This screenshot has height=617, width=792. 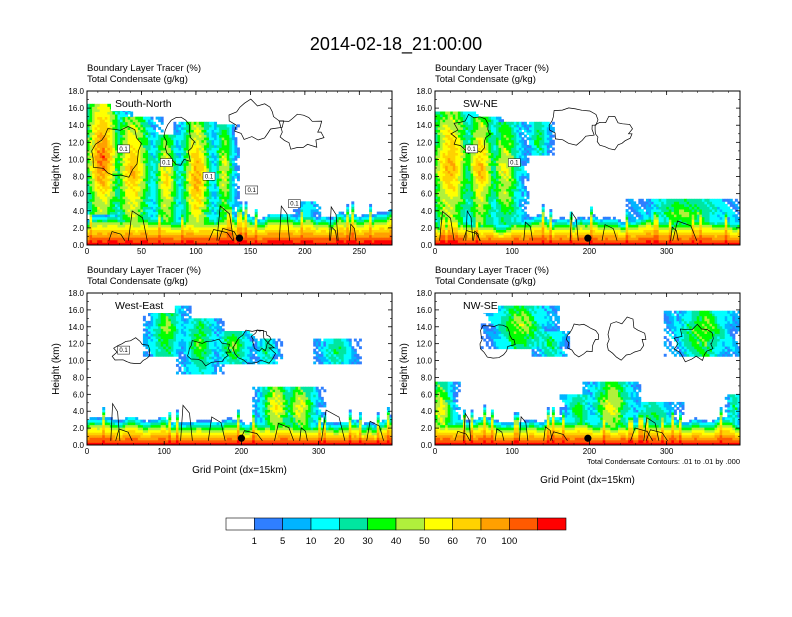 What do you see at coordinates (509, 541) in the screenshot?
I see `colorbar-label: 100` at bounding box center [509, 541].